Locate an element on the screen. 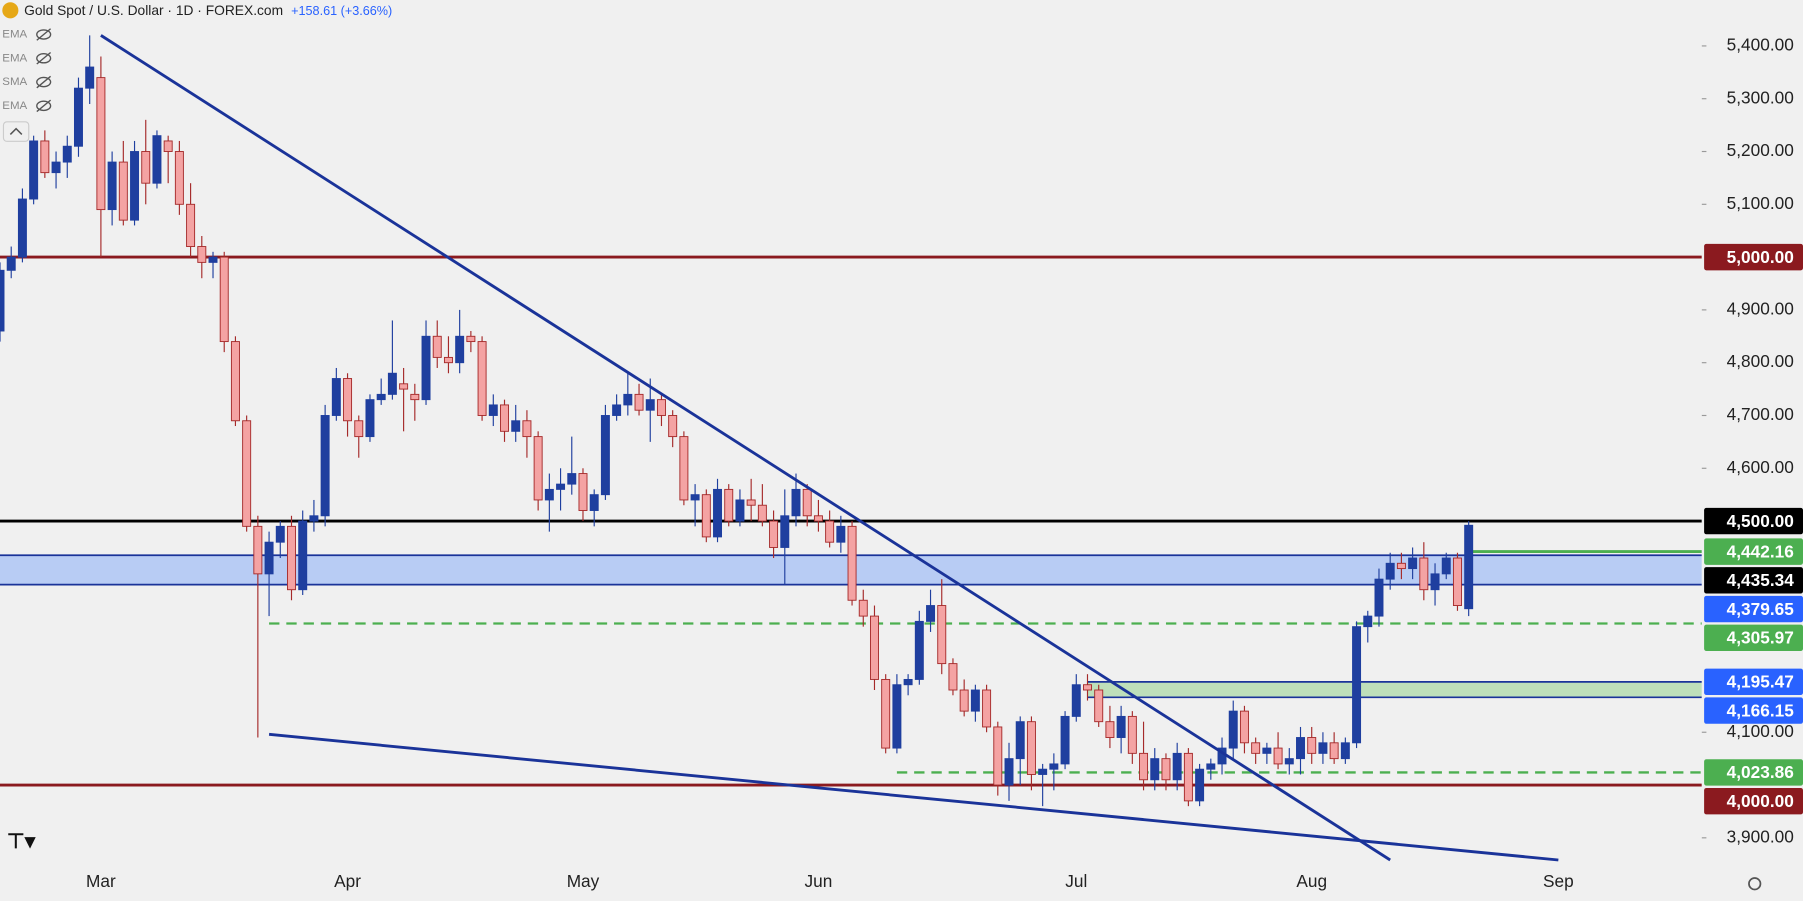 This screenshot has width=1803, height=901. price-label: 4,023.86 is located at coordinates (1760, 772).